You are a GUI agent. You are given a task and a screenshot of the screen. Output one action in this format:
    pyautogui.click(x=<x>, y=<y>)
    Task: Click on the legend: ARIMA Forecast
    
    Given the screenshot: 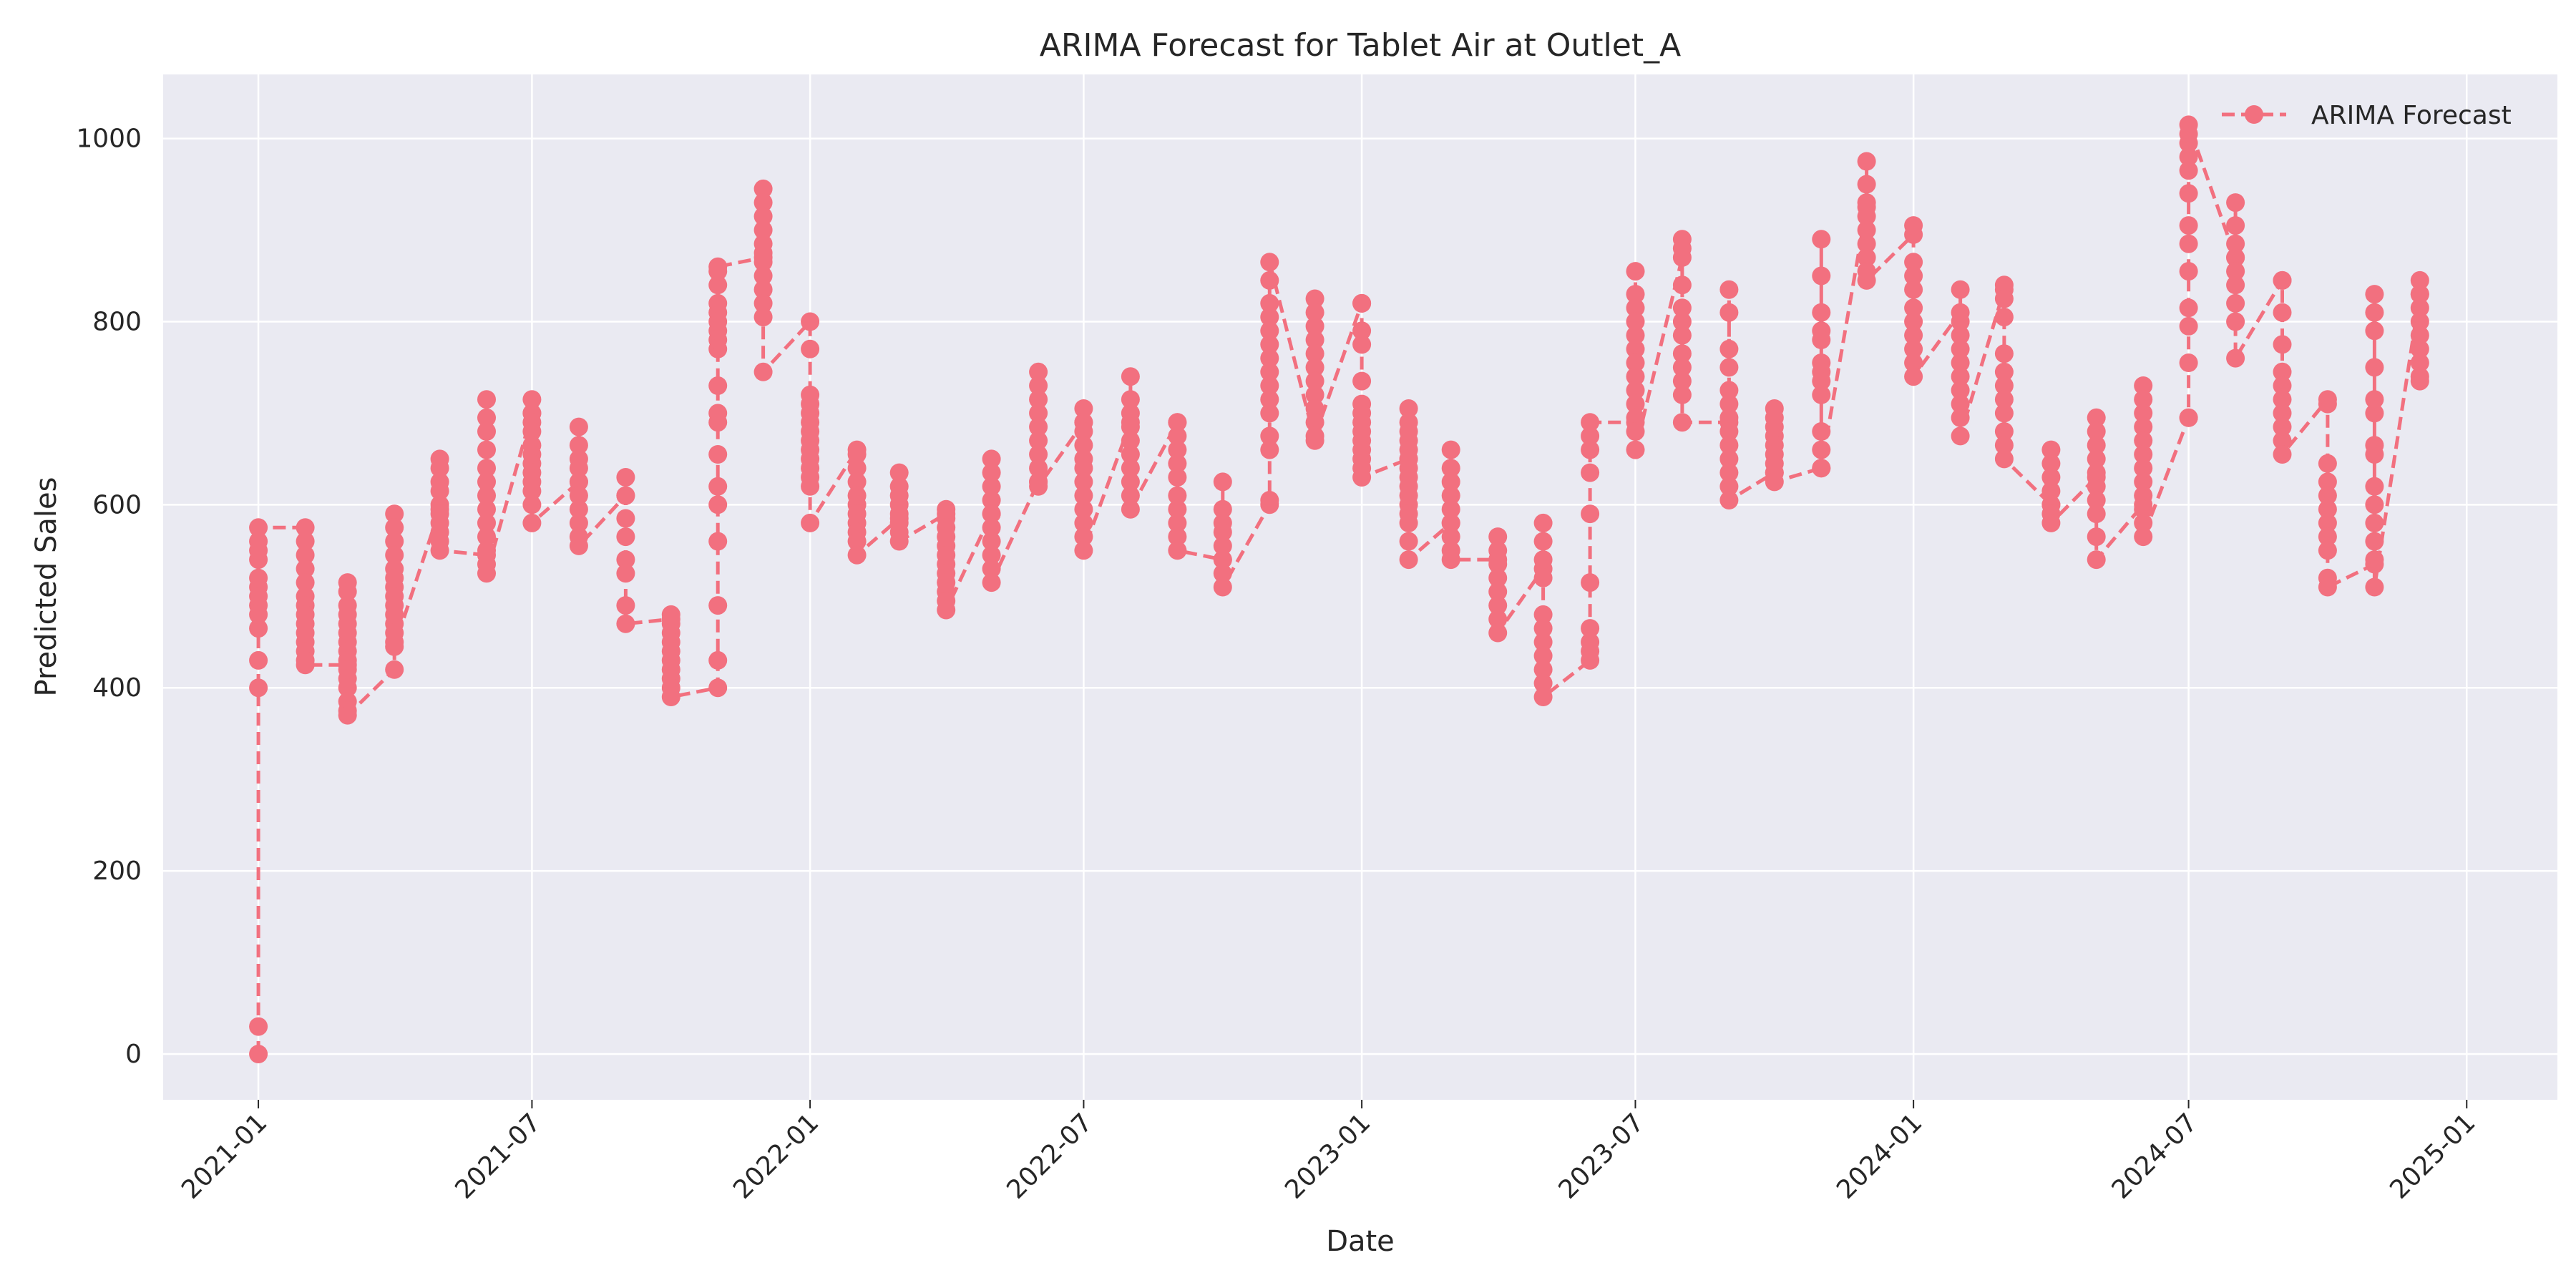 What is the action you would take?
    pyautogui.click(x=2367, y=115)
    